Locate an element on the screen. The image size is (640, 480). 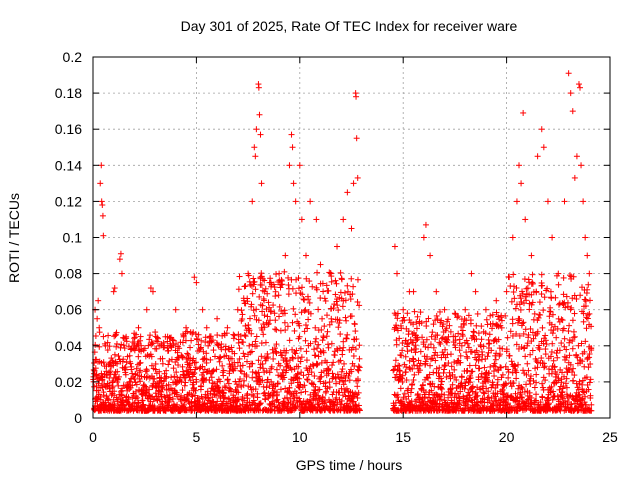
y-tick-label: 0.1 is located at coordinates (73, 238).